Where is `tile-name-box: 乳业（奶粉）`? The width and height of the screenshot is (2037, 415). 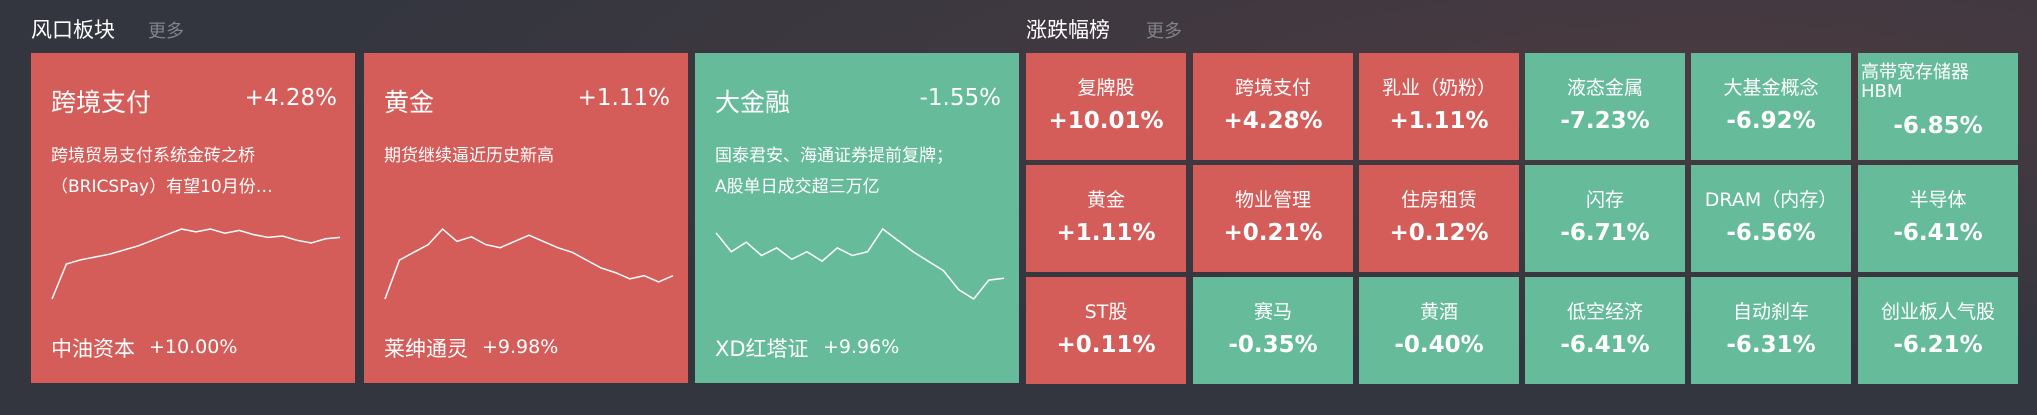 tile-name-box: 乳业（奶粉） is located at coordinates (1439, 86).